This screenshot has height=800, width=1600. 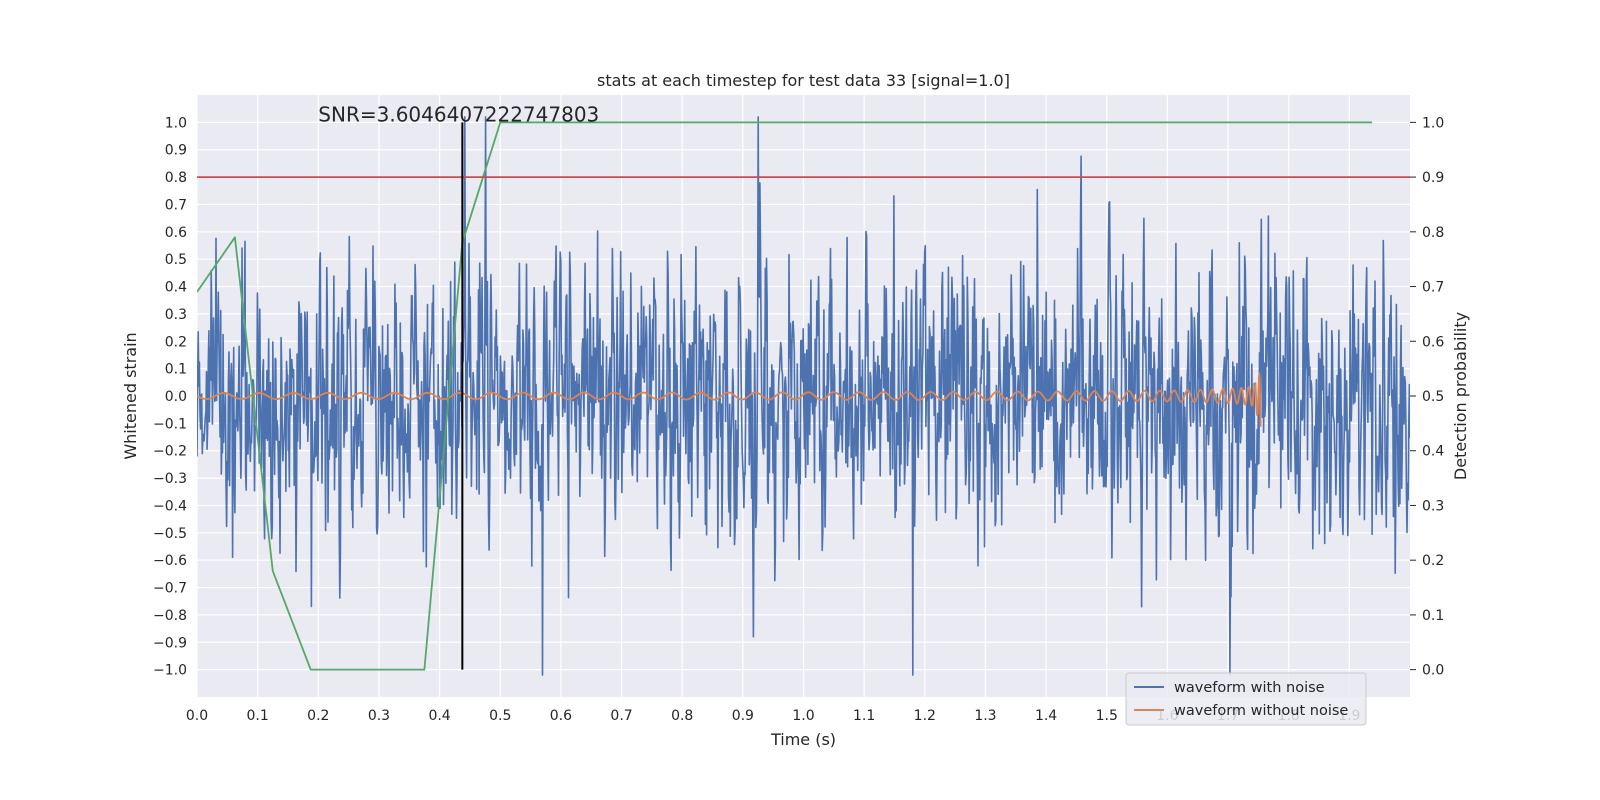 I want to click on y2-tick-label: 0.4, so click(x=1433, y=452).